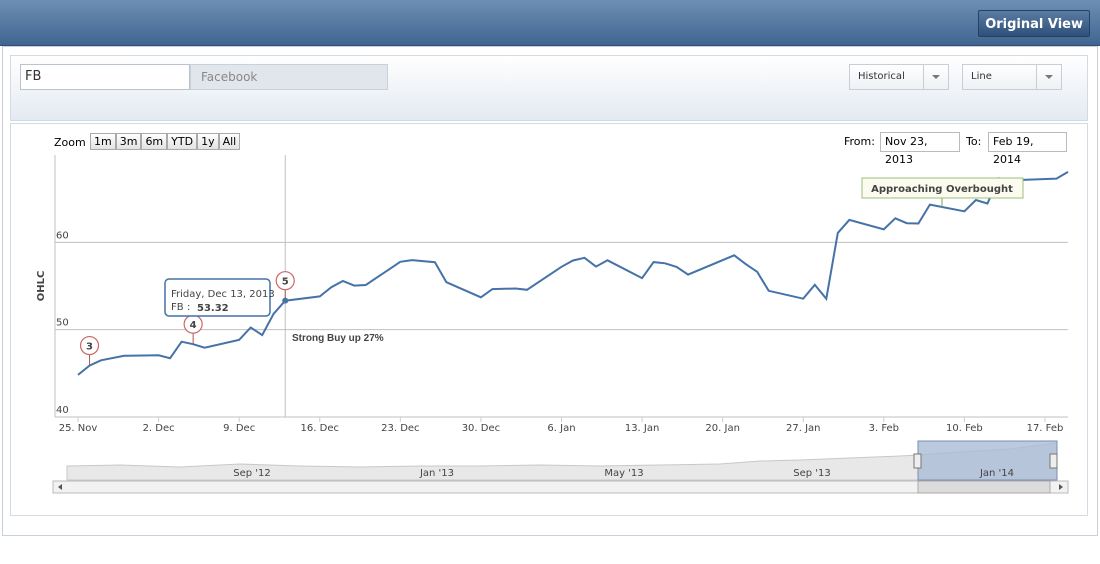  I want to click on annotation-box, so click(942, 188).